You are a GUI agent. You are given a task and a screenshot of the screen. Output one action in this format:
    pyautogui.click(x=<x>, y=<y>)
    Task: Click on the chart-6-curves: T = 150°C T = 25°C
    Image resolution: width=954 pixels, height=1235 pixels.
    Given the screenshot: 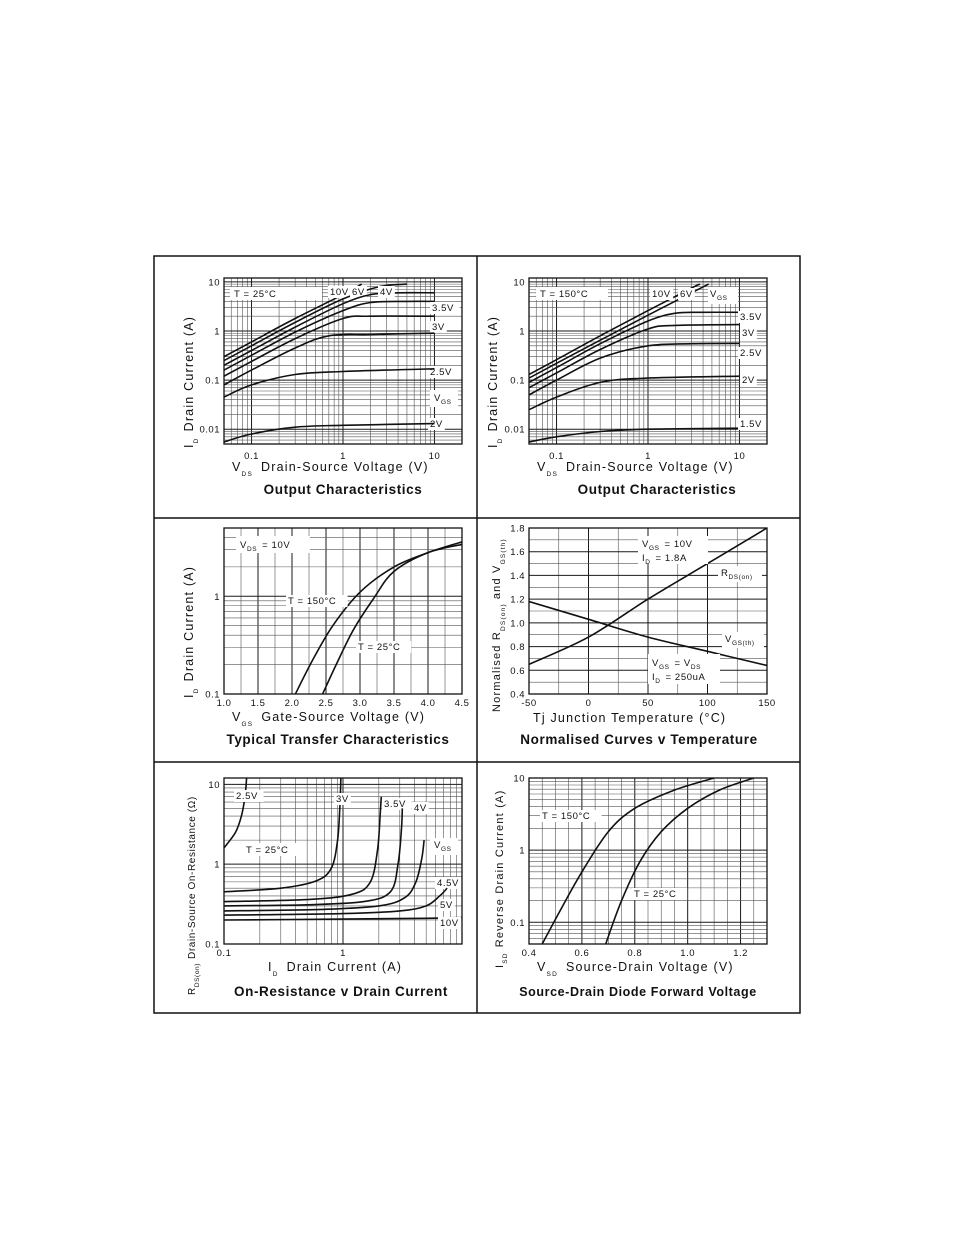 What is the action you would take?
    pyautogui.click(x=647, y=861)
    